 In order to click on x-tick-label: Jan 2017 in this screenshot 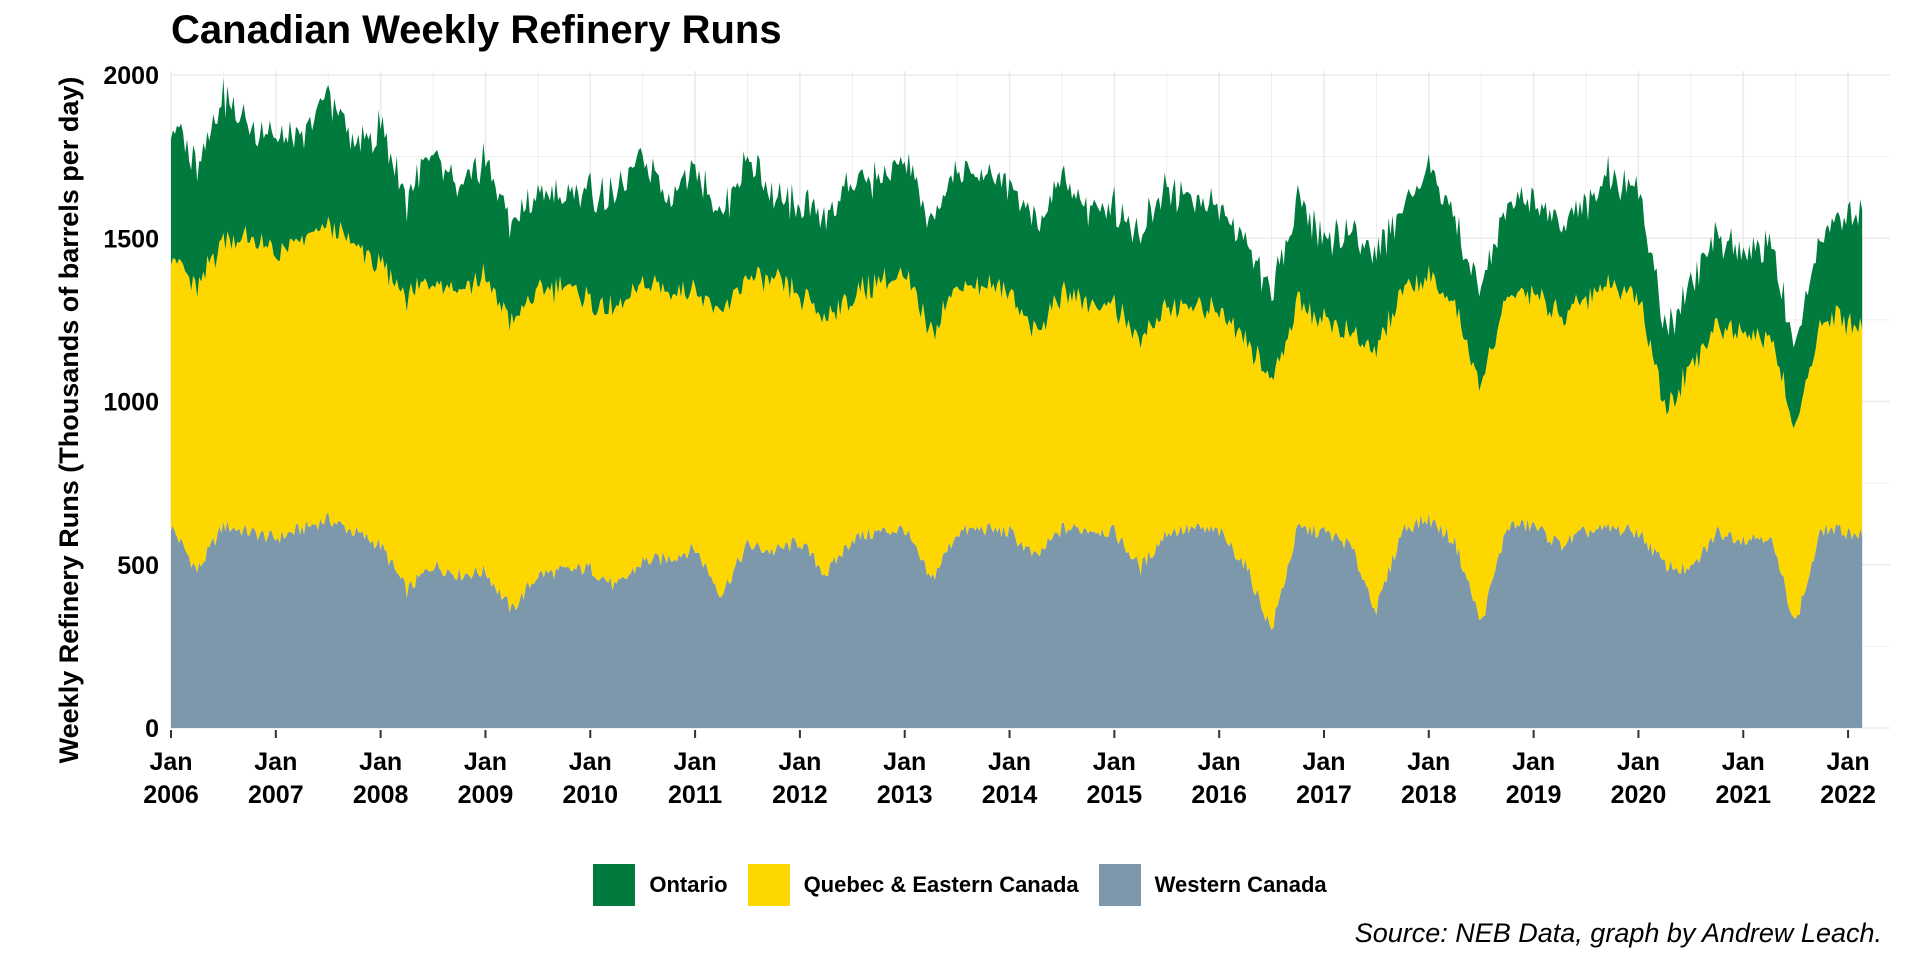, I will do `click(1324, 778)`.